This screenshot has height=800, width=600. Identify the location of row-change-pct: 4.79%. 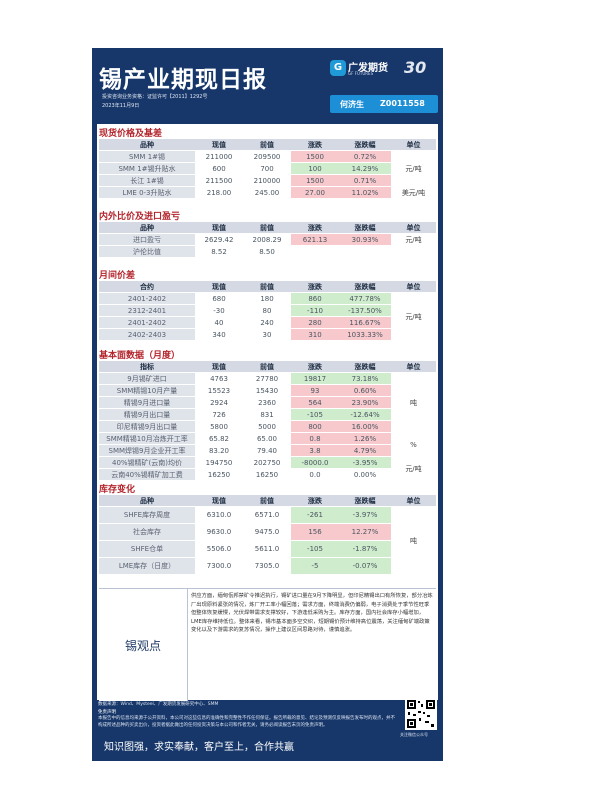
(365, 450).